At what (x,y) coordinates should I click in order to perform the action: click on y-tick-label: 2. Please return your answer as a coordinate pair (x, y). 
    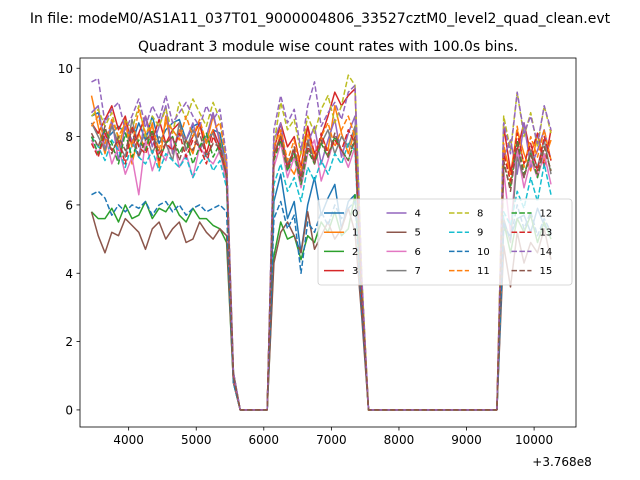
    Looking at the image, I should click on (69, 342).